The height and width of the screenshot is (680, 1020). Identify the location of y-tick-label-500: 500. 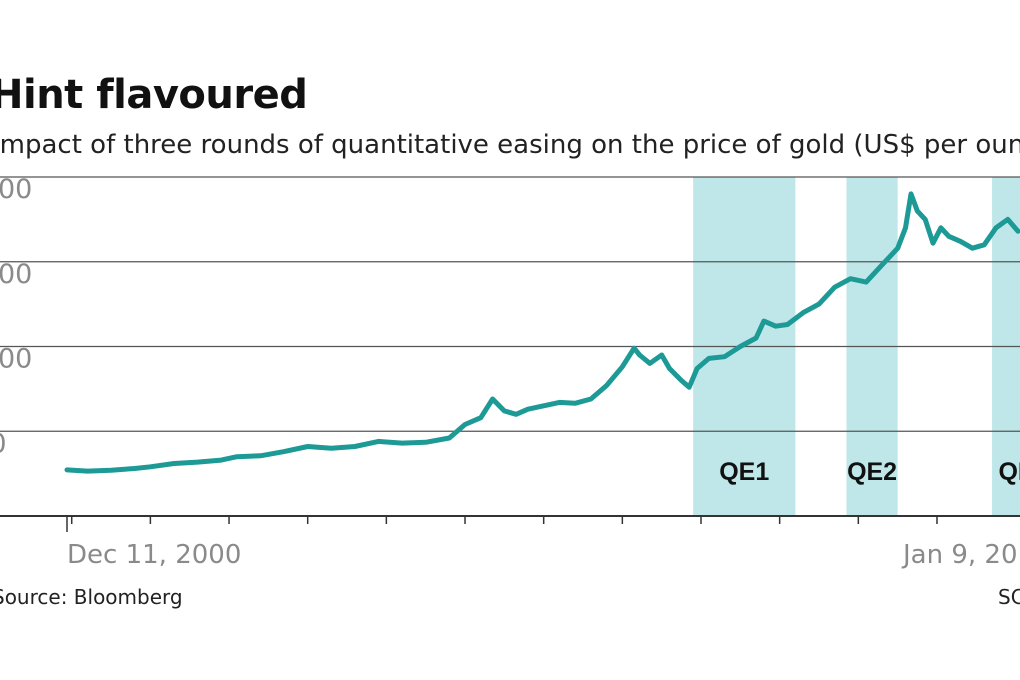
(3, 443).